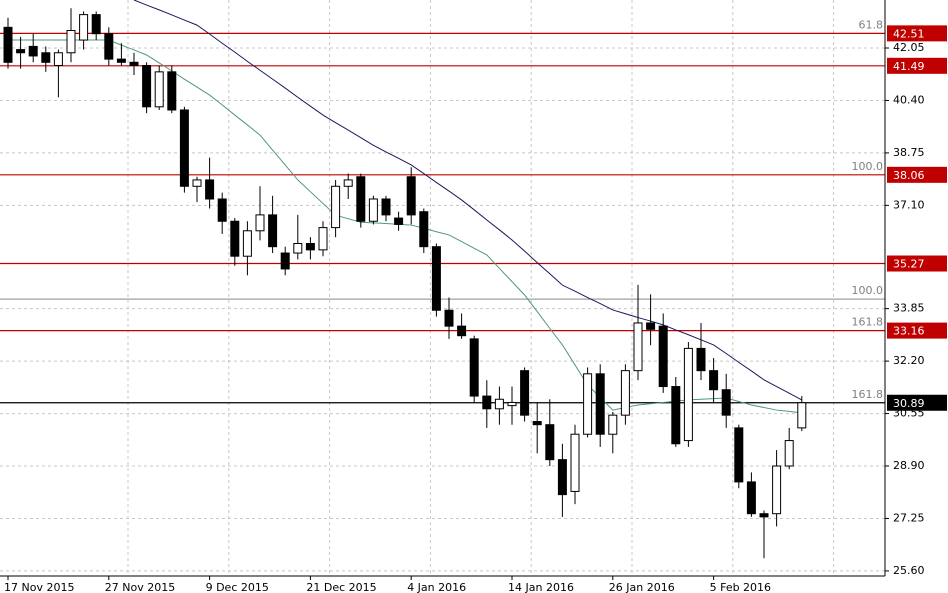  I want to click on y-tick-label: 40.40, so click(909, 99).